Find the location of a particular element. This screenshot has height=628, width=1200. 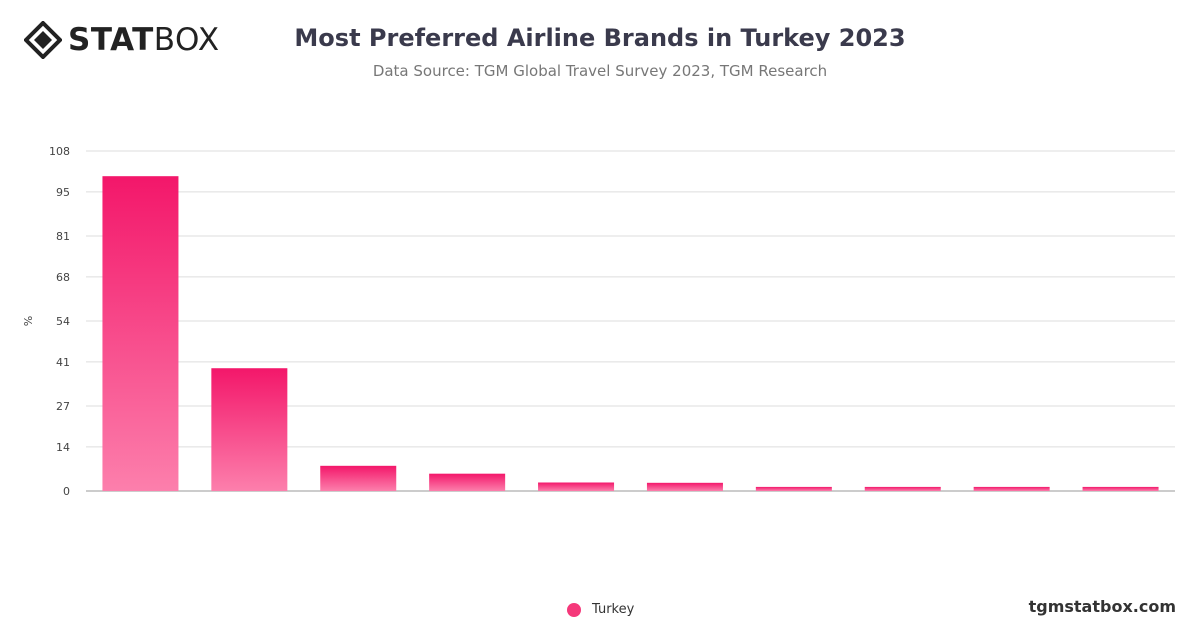

y-axis-label: % is located at coordinates (28, 321).